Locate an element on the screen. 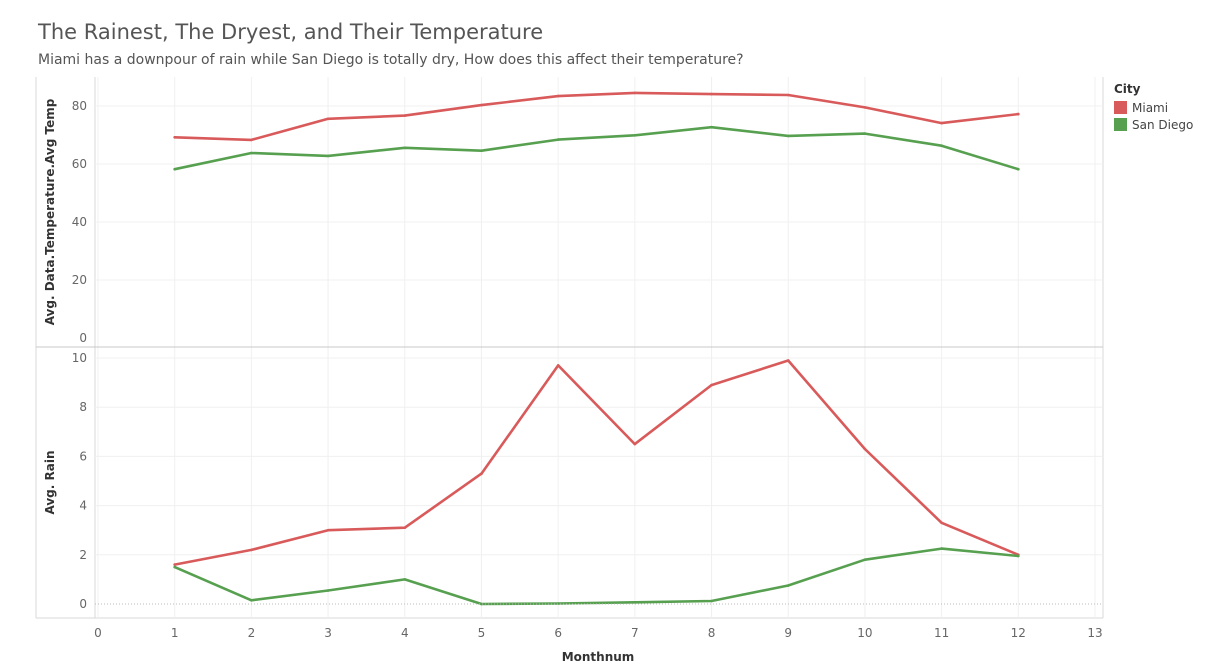 This screenshot has height=671, width=1214. x-tick-4: 4 is located at coordinates (405, 633).